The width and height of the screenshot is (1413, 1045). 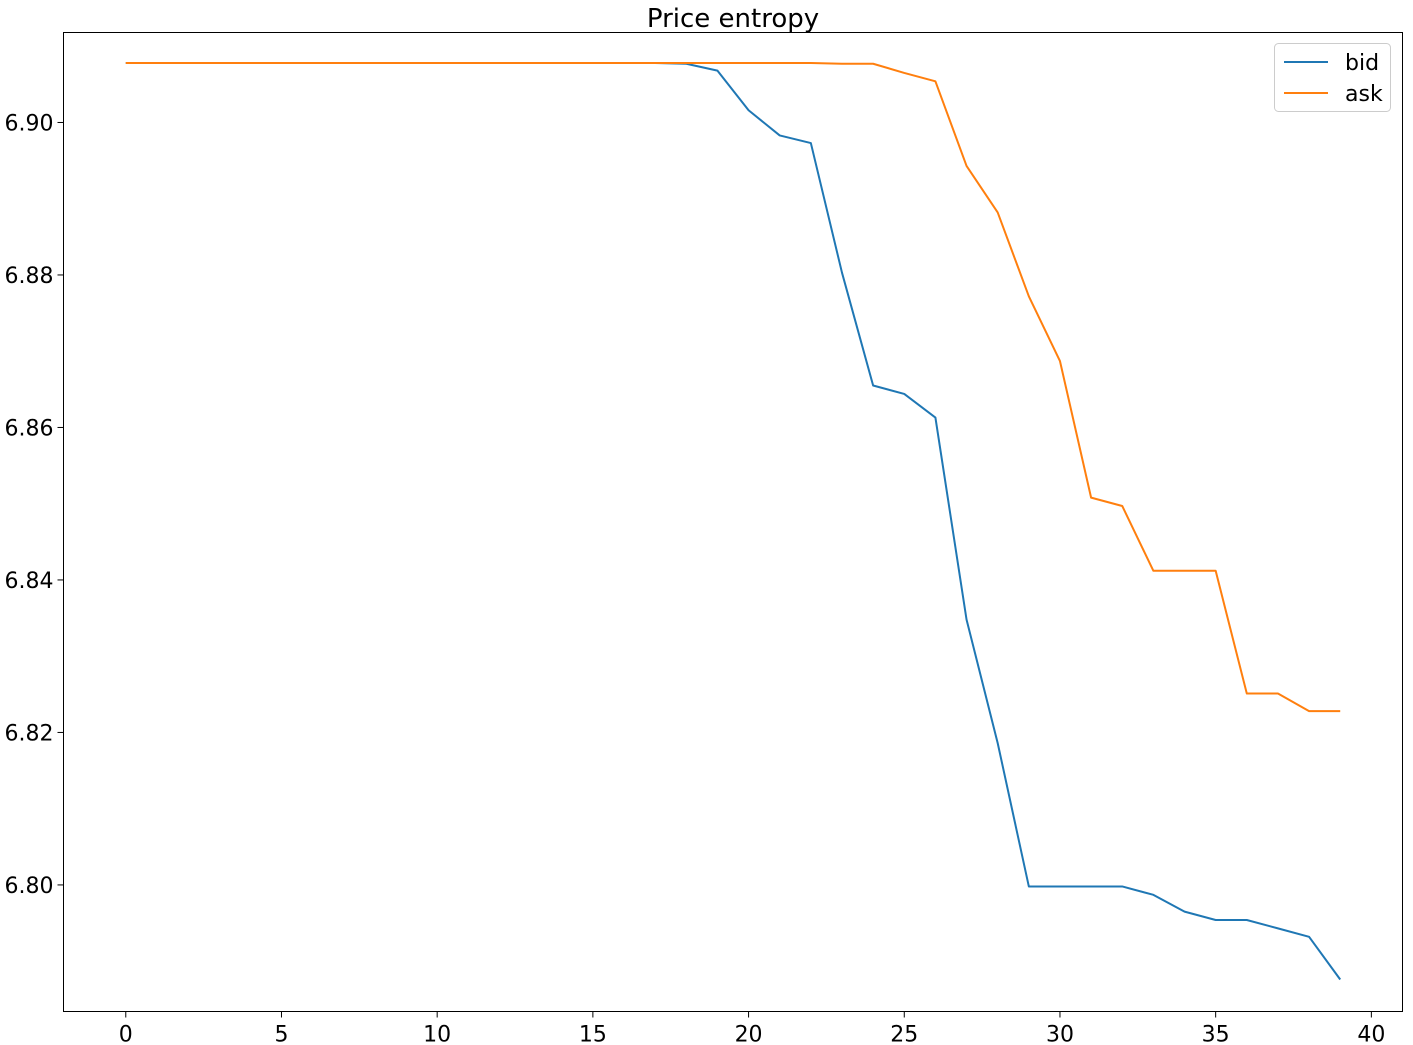 I want to click on y-axis: 6.80 6.82 6.84 6.86 6.88 6.90, so click(x=34, y=505).